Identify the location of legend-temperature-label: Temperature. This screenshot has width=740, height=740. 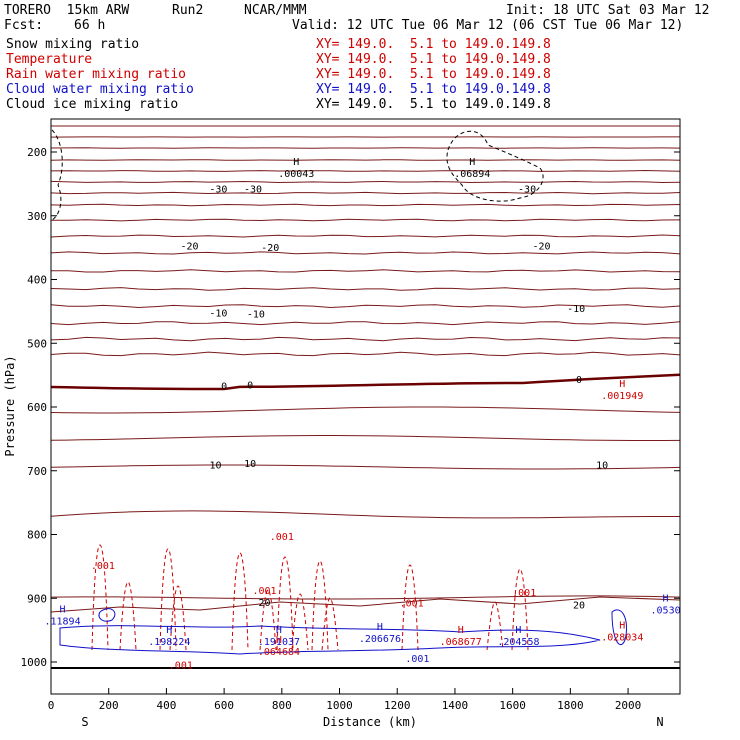
(49, 59).